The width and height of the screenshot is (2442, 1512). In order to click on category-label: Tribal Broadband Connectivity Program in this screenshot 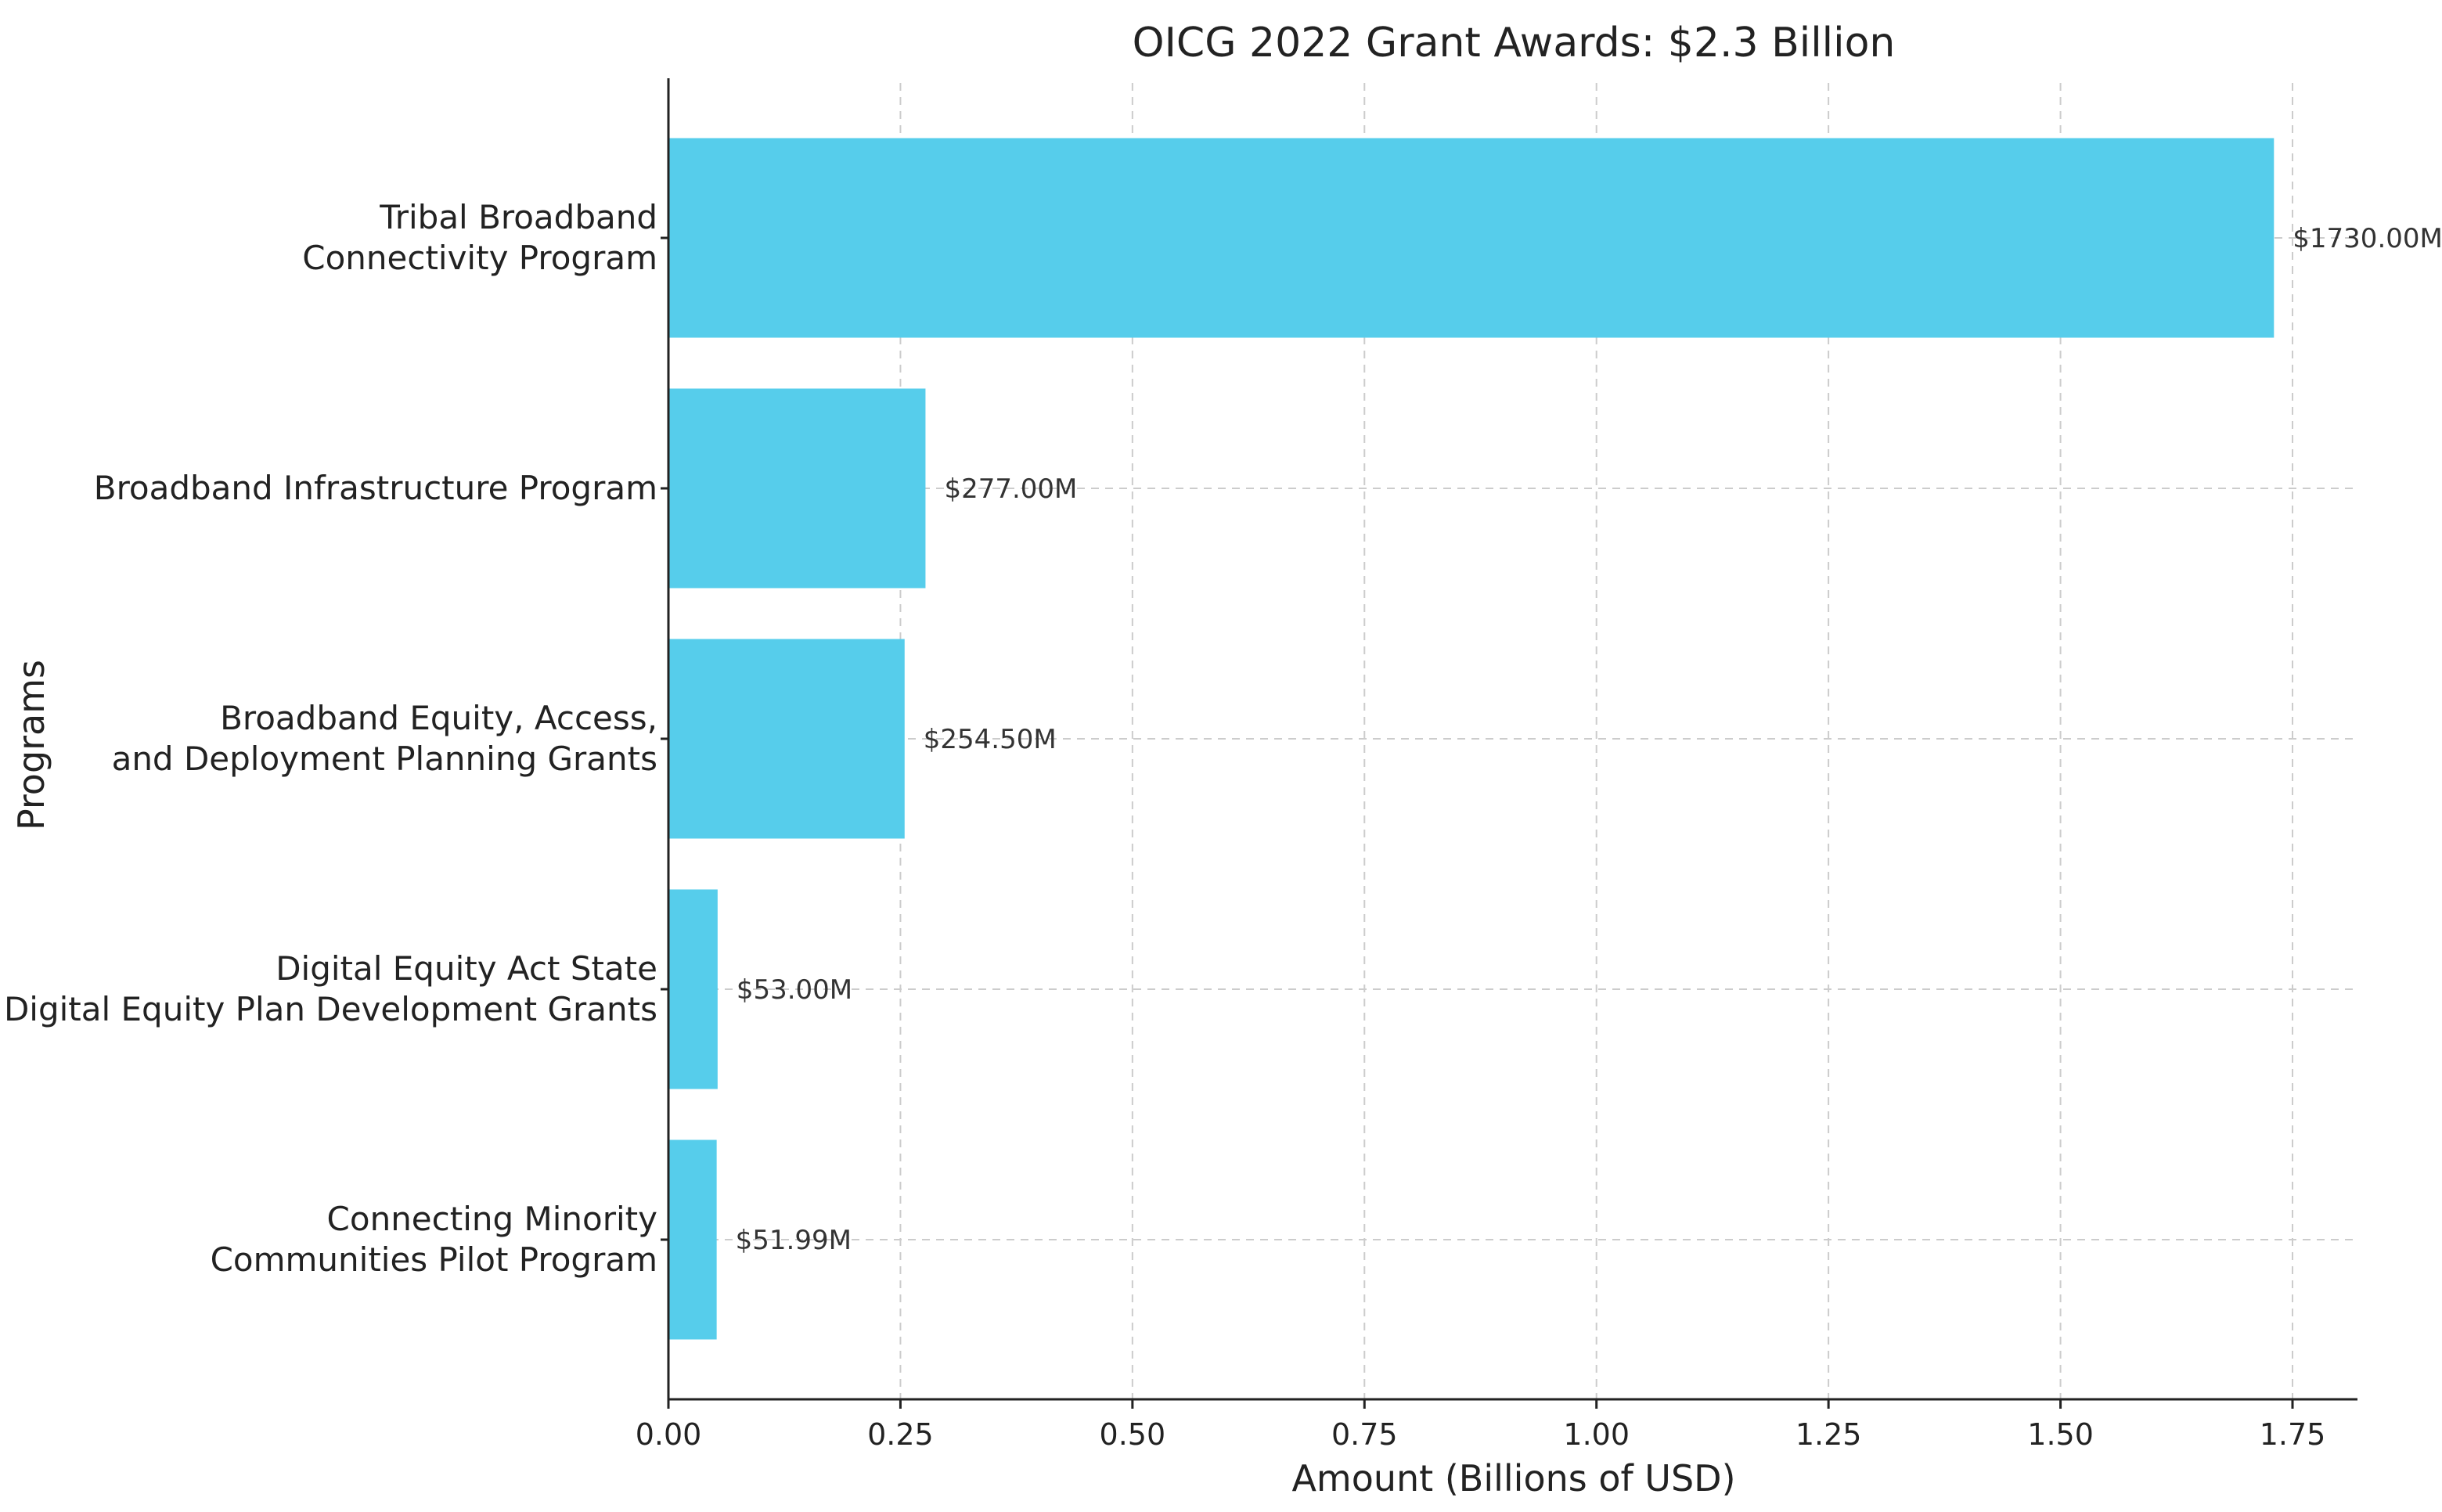, I will do `click(479, 237)`.